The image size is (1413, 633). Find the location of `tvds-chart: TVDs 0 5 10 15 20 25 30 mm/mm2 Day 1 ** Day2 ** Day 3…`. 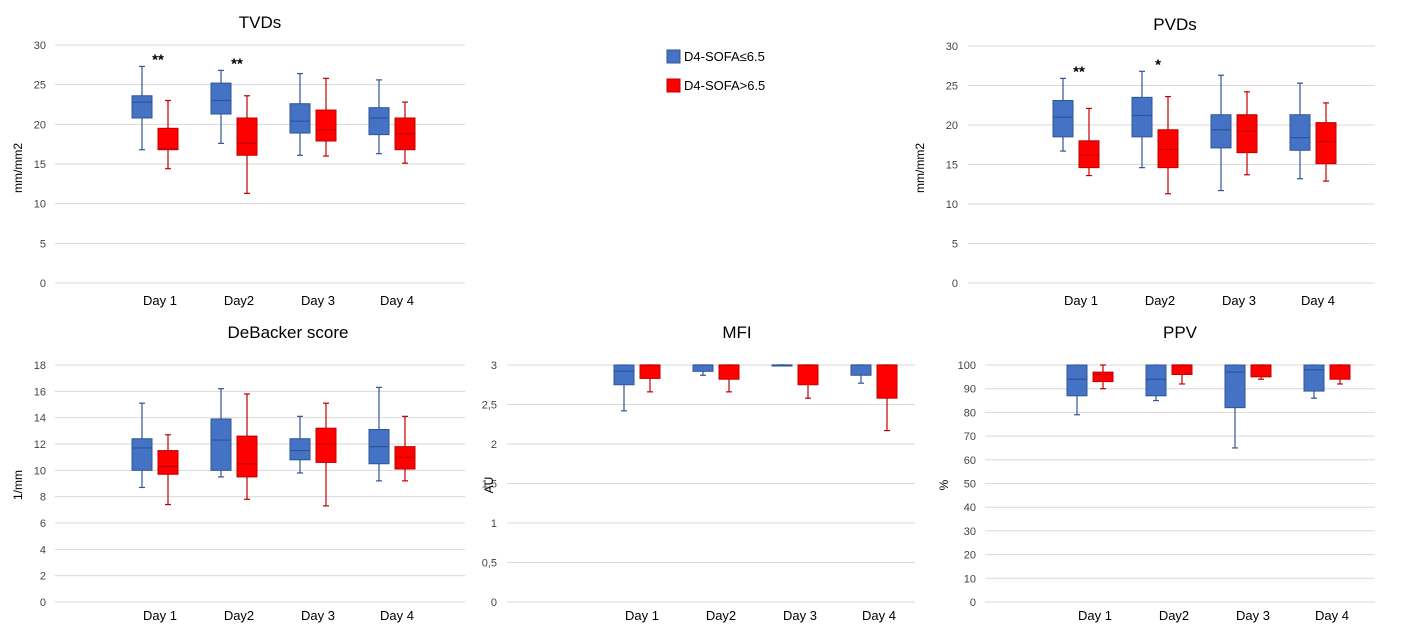

tvds-chart: TVDs 0 5 10 15 20 25 30 mm/mm2 Day 1 ** Day2 ** Day 3… is located at coordinates (238, 160).